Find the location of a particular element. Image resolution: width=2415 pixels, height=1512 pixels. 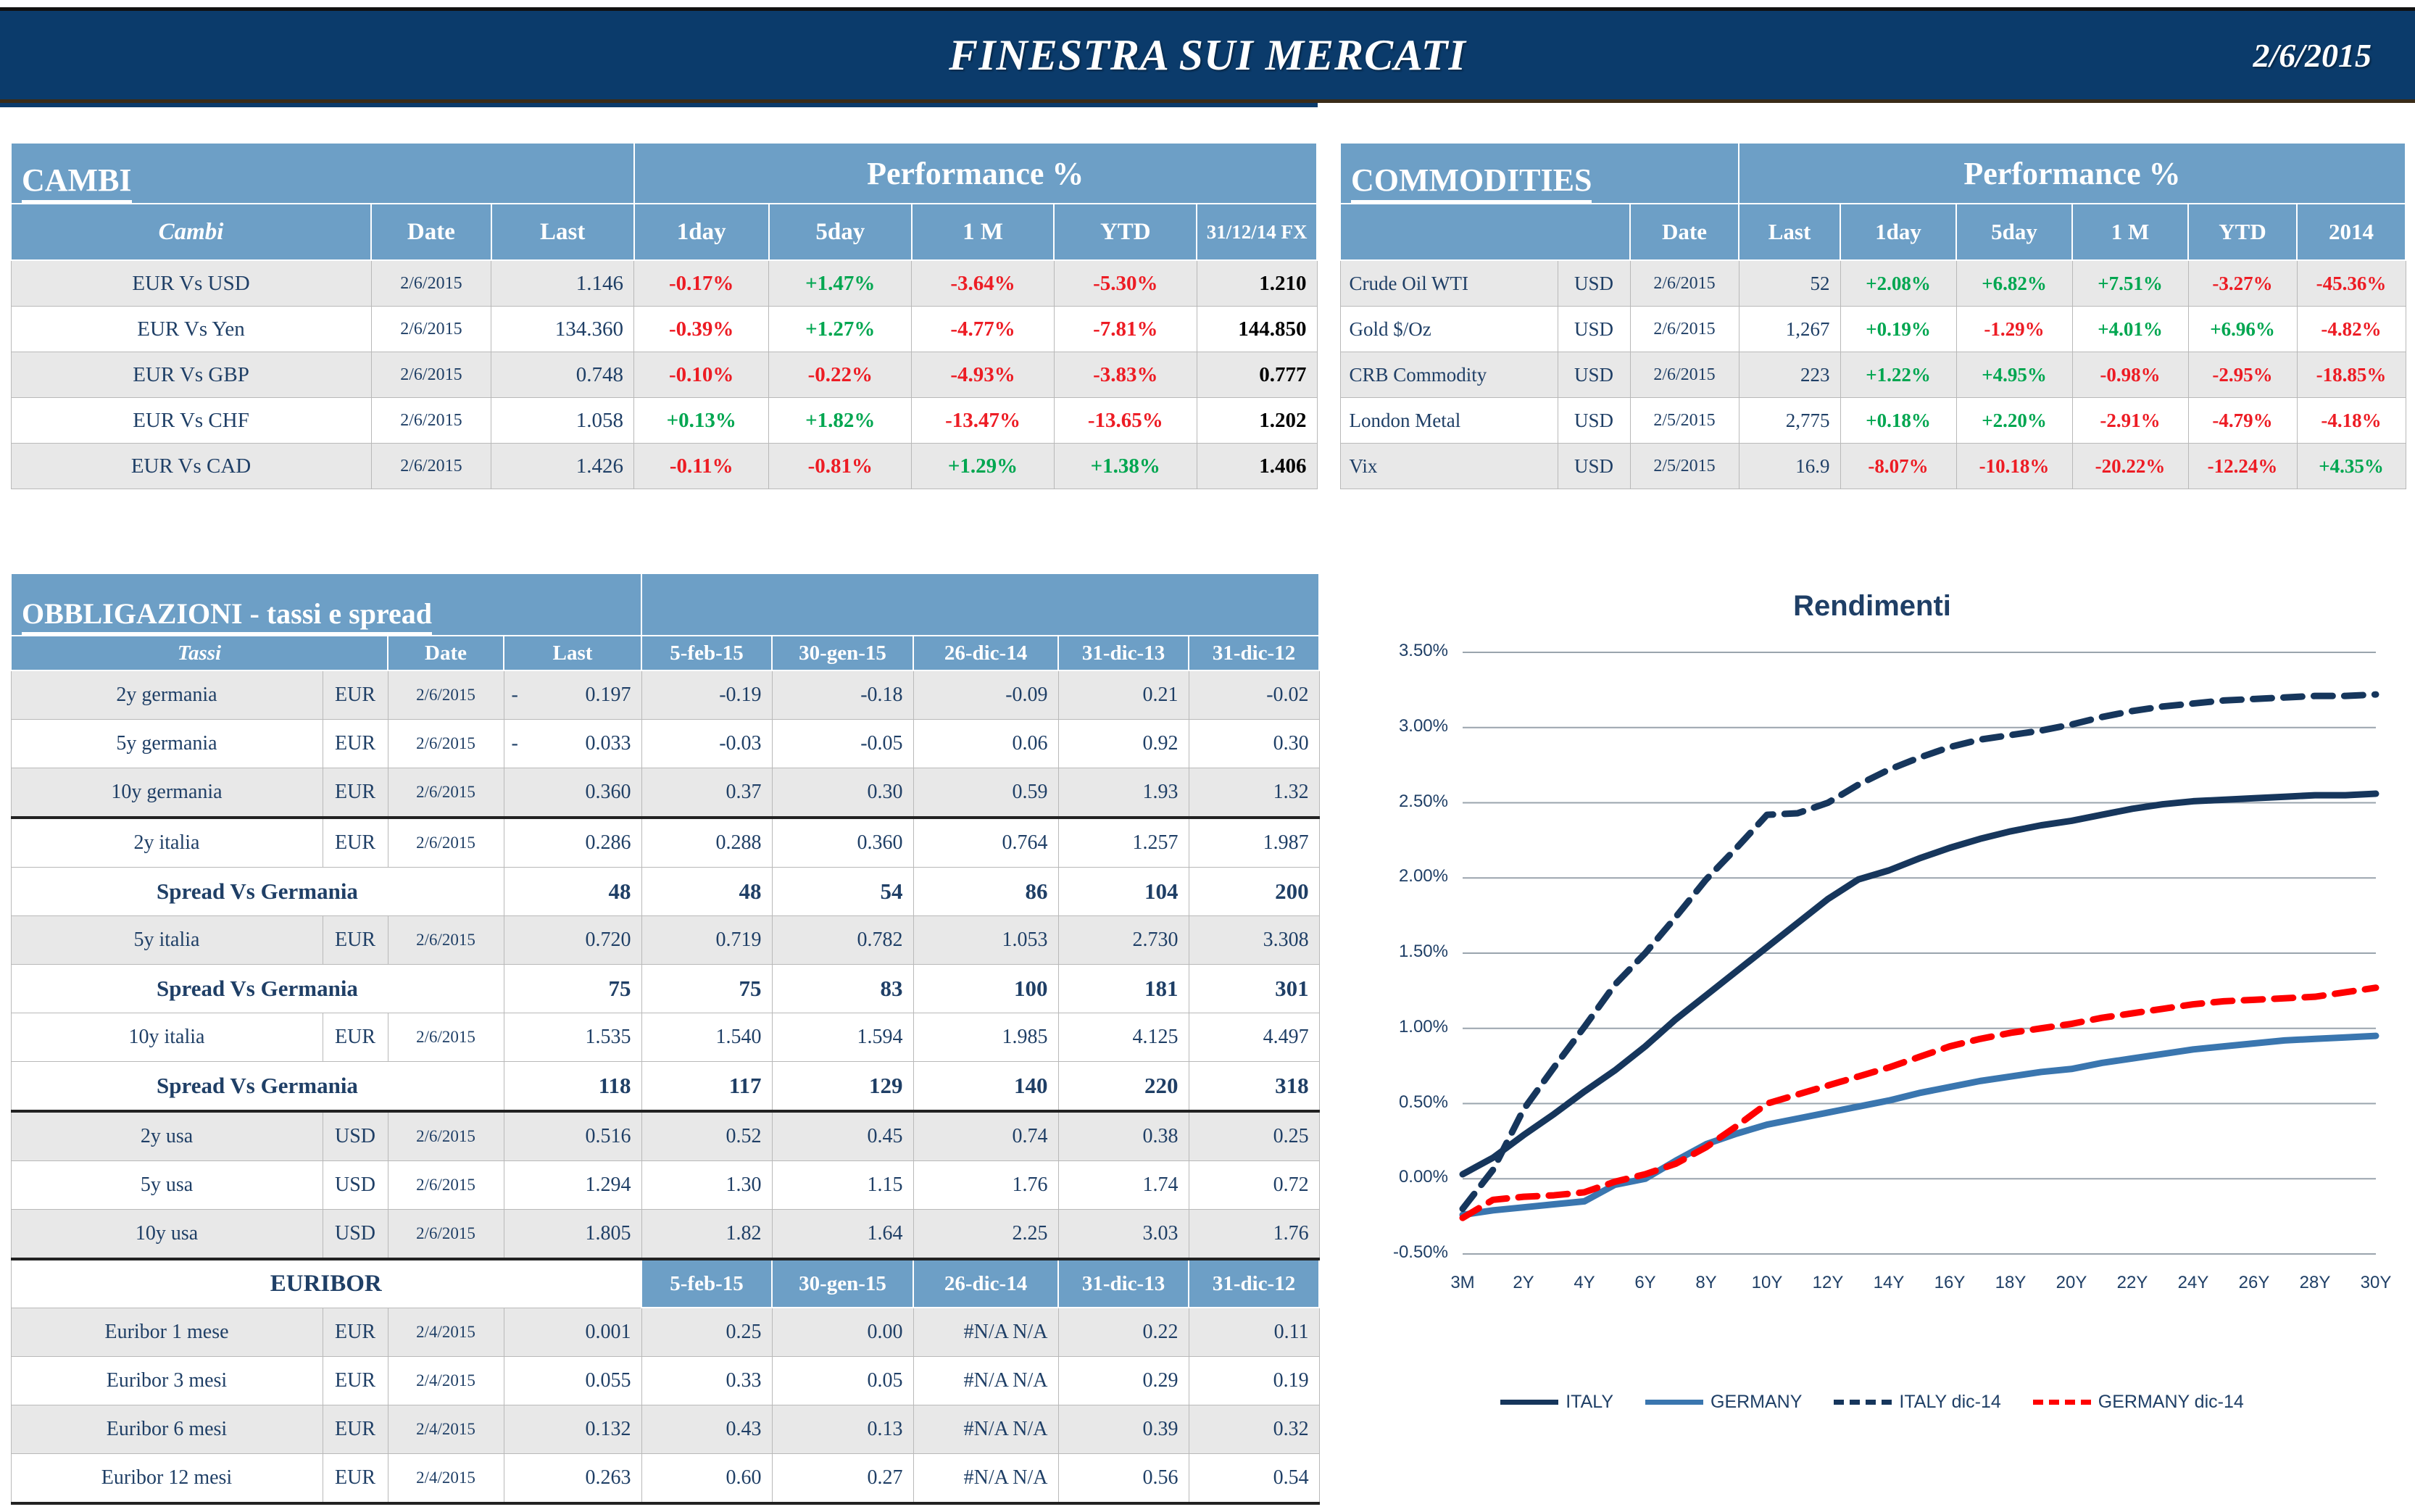

bond-c1: 0.52 is located at coordinates (707, 1135).